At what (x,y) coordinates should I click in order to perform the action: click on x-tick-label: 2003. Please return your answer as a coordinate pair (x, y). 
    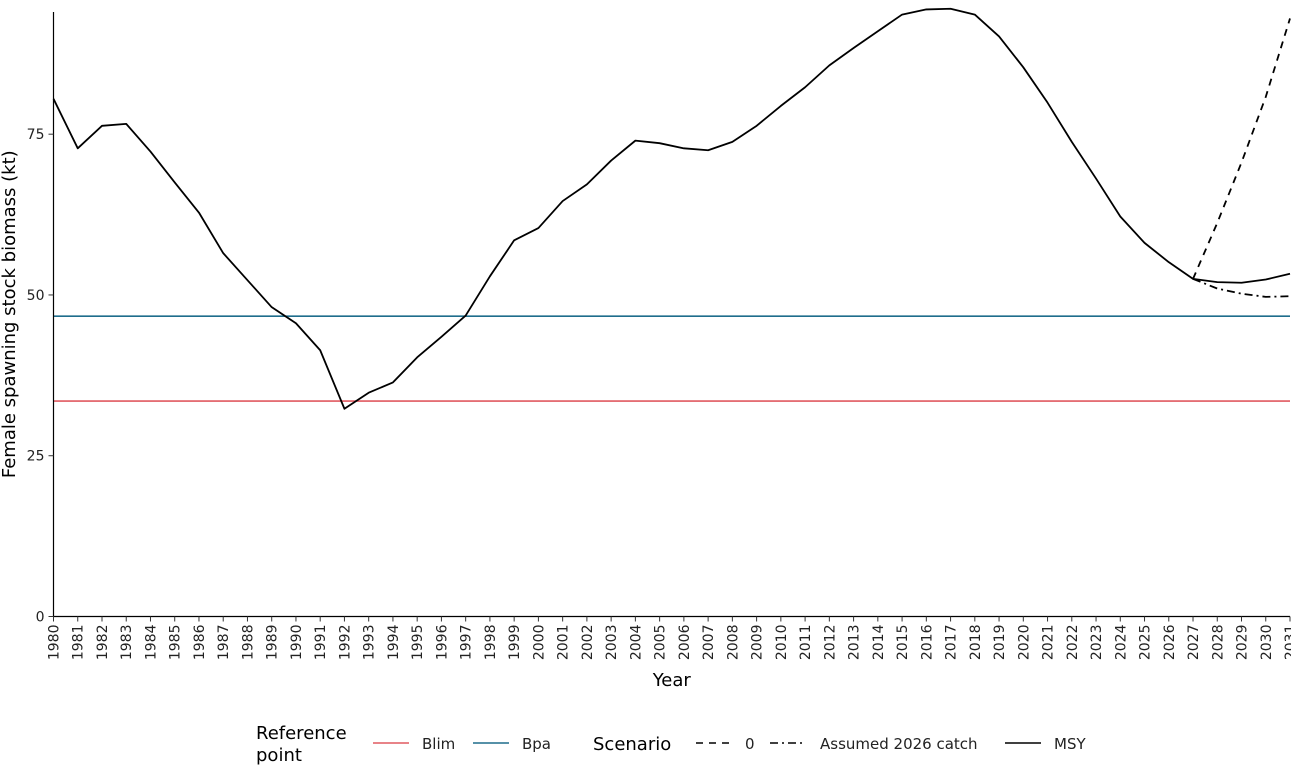
    Looking at the image, I should click on (612, 643).